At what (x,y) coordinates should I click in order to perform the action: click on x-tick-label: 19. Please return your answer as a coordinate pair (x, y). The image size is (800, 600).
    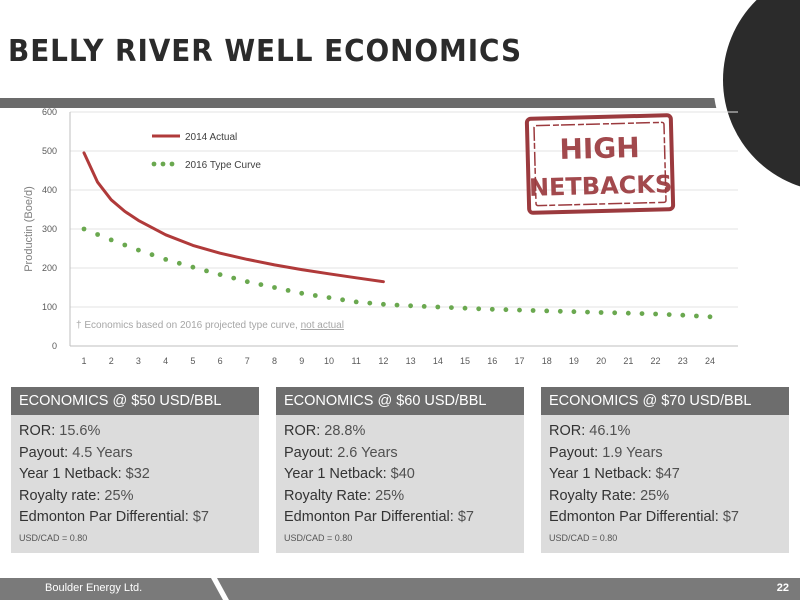
    Looking at the image, I should click on (574, 361).